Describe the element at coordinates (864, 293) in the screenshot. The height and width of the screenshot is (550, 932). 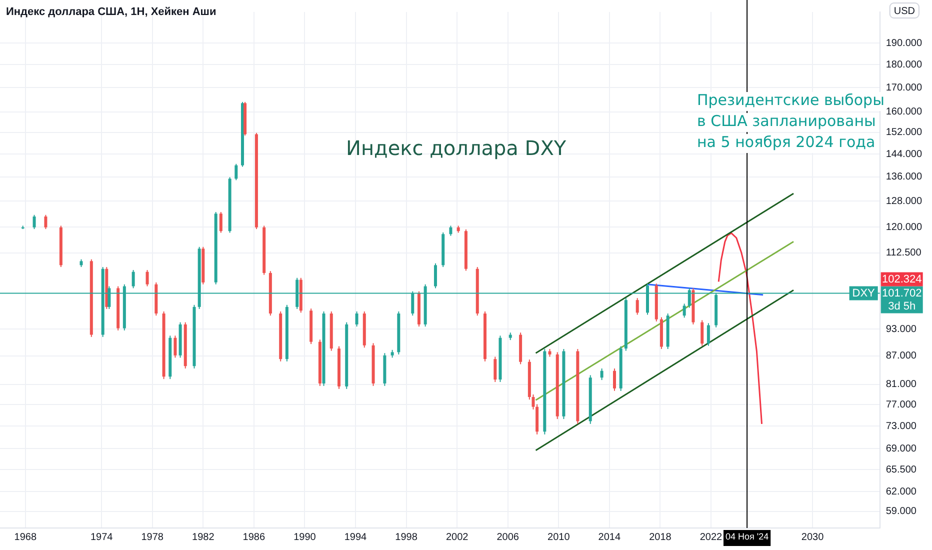
I see `annotation: DXY` at that location.